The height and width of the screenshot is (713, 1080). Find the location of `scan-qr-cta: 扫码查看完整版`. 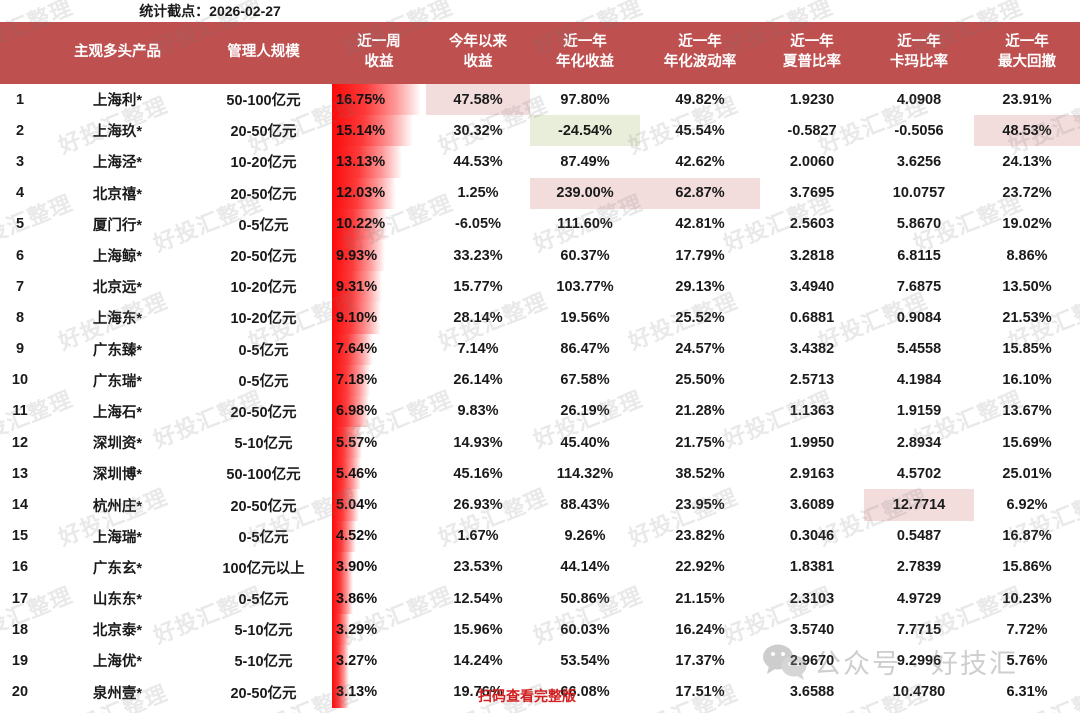

scan-qr-cta: 扫码查看完整版 is located at coordinates (527, 696).